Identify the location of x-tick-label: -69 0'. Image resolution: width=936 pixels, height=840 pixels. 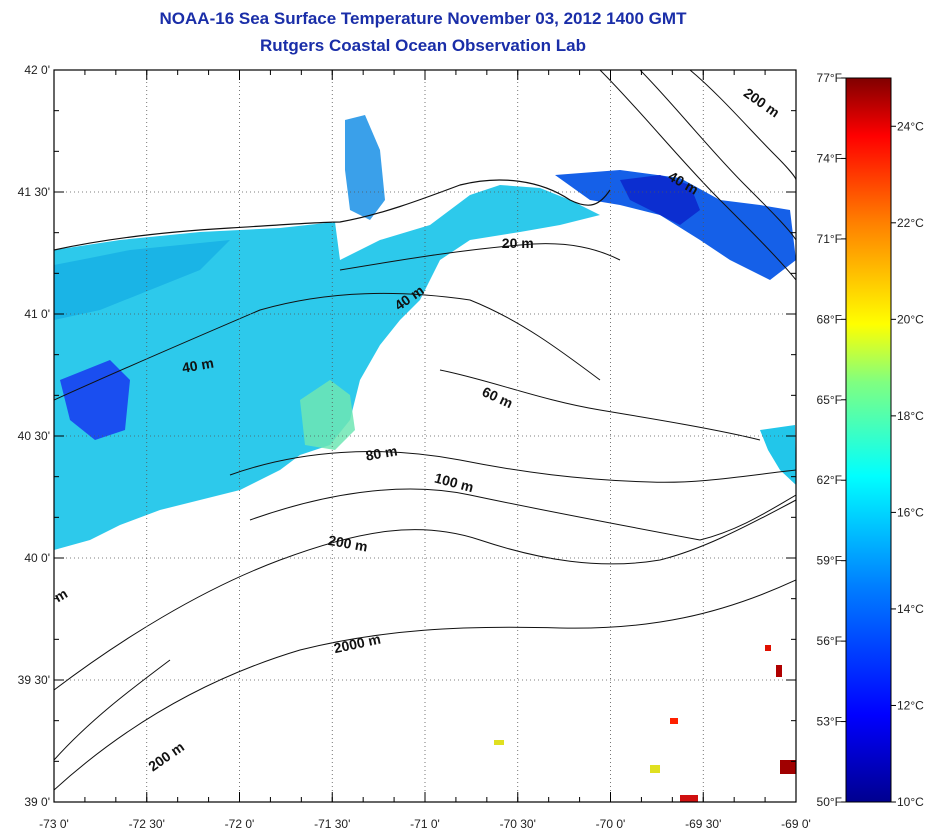
(796, 824).